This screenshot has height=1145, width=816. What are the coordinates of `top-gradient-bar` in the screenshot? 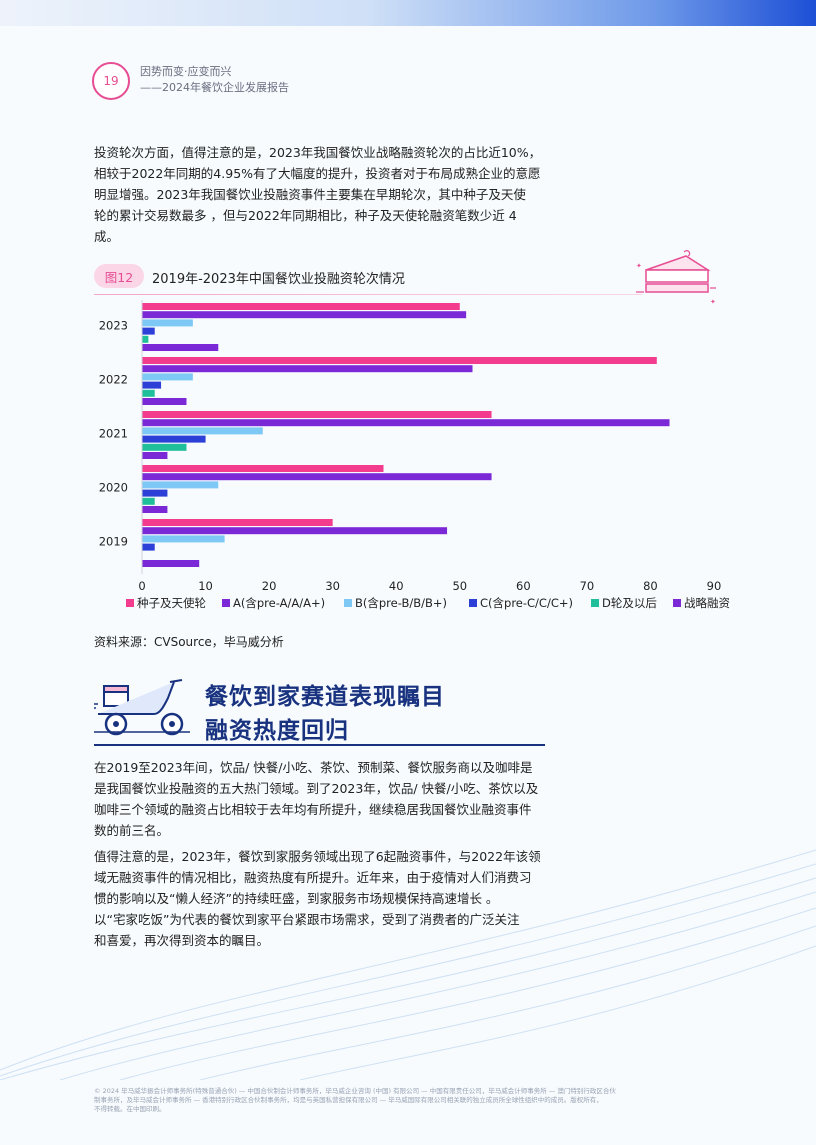 It's located at (408, 13).